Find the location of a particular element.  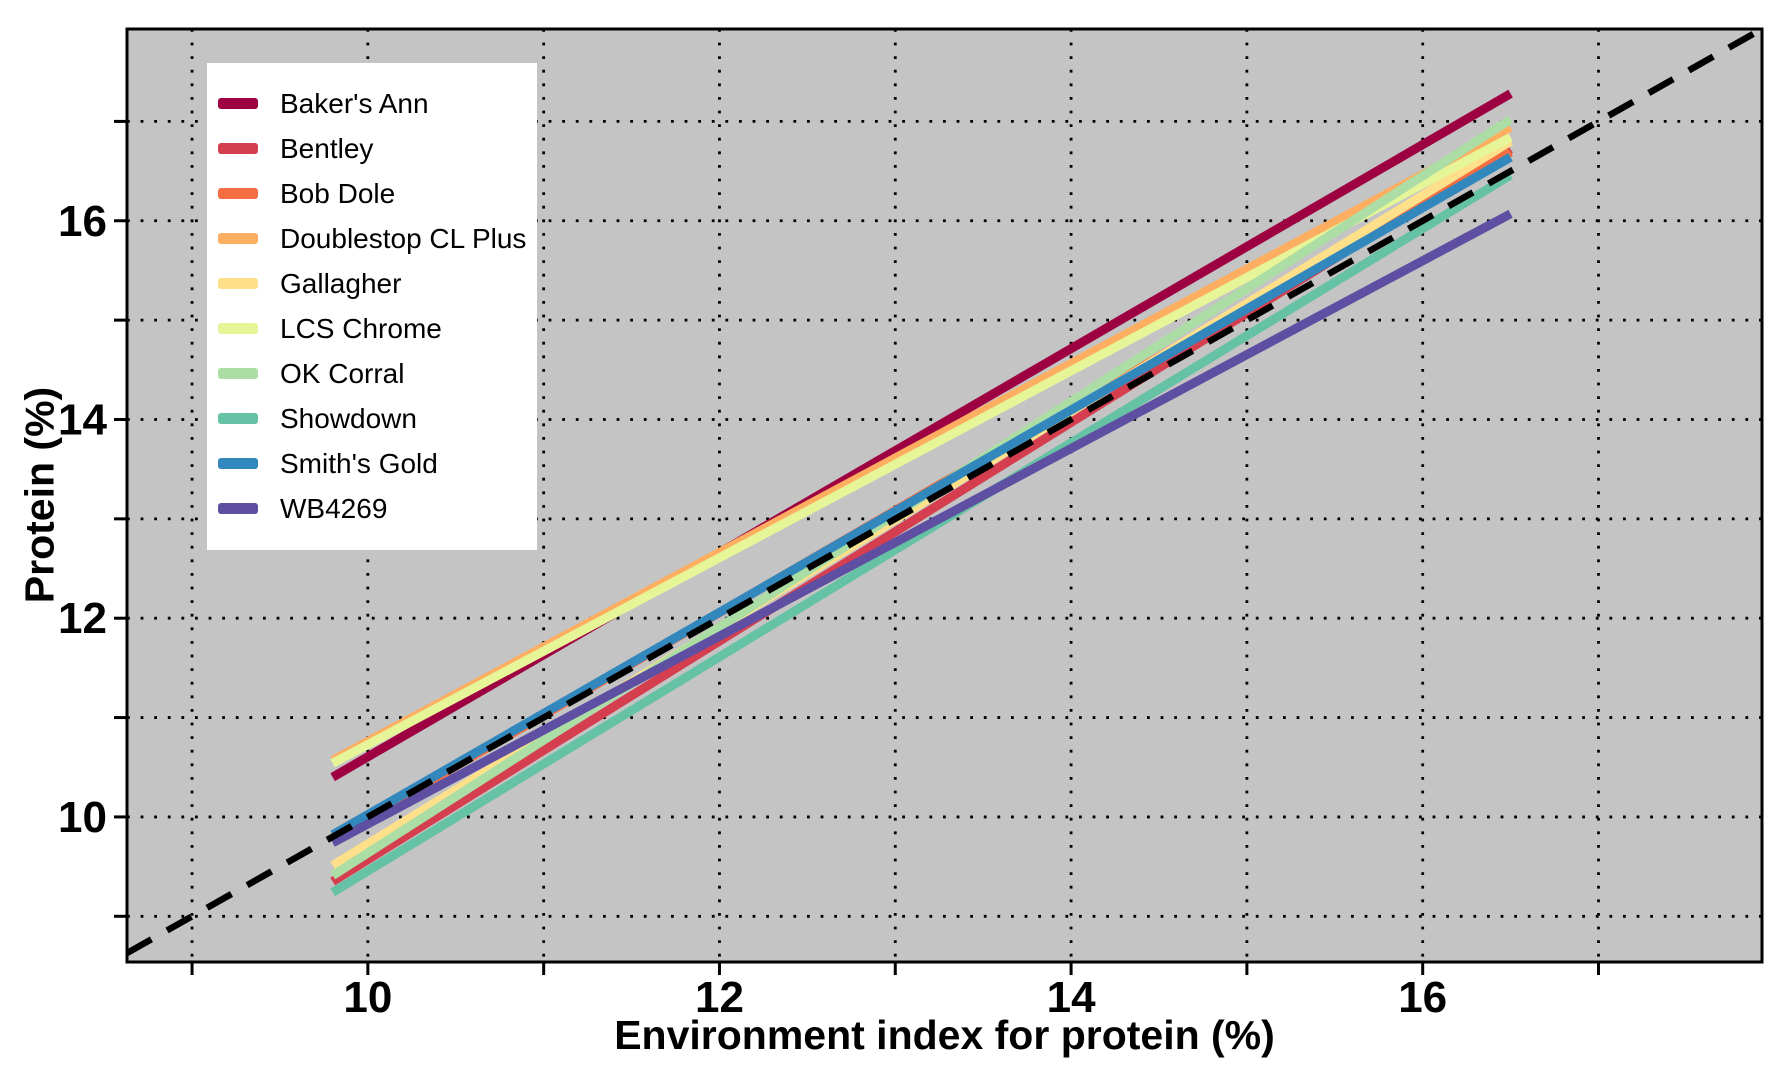

legend-label: Gallagher is located at coordinates (341, 283).